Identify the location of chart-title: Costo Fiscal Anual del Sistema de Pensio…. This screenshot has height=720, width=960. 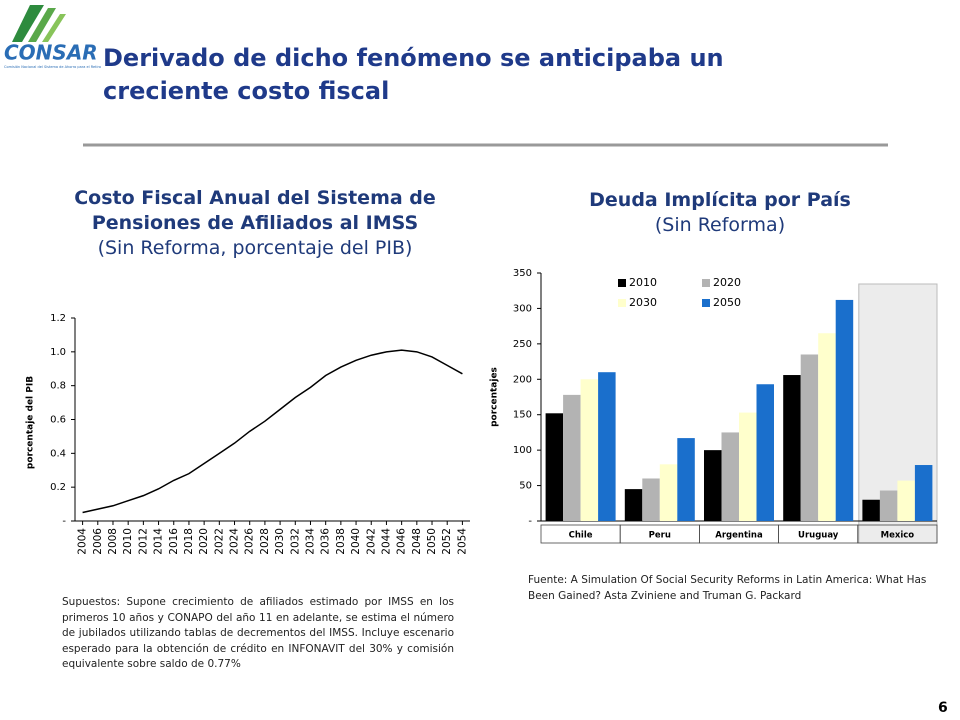
(255, 210).